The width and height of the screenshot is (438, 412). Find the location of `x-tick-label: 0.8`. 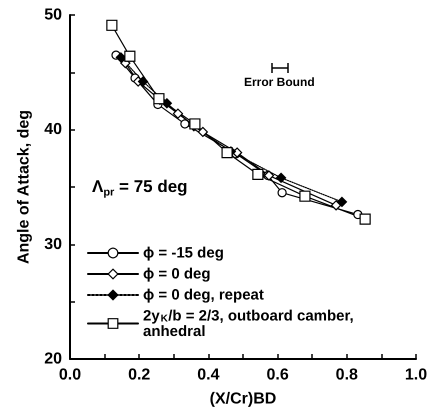

x-tick-label: 0.8 is located at coordinates (347, 375).